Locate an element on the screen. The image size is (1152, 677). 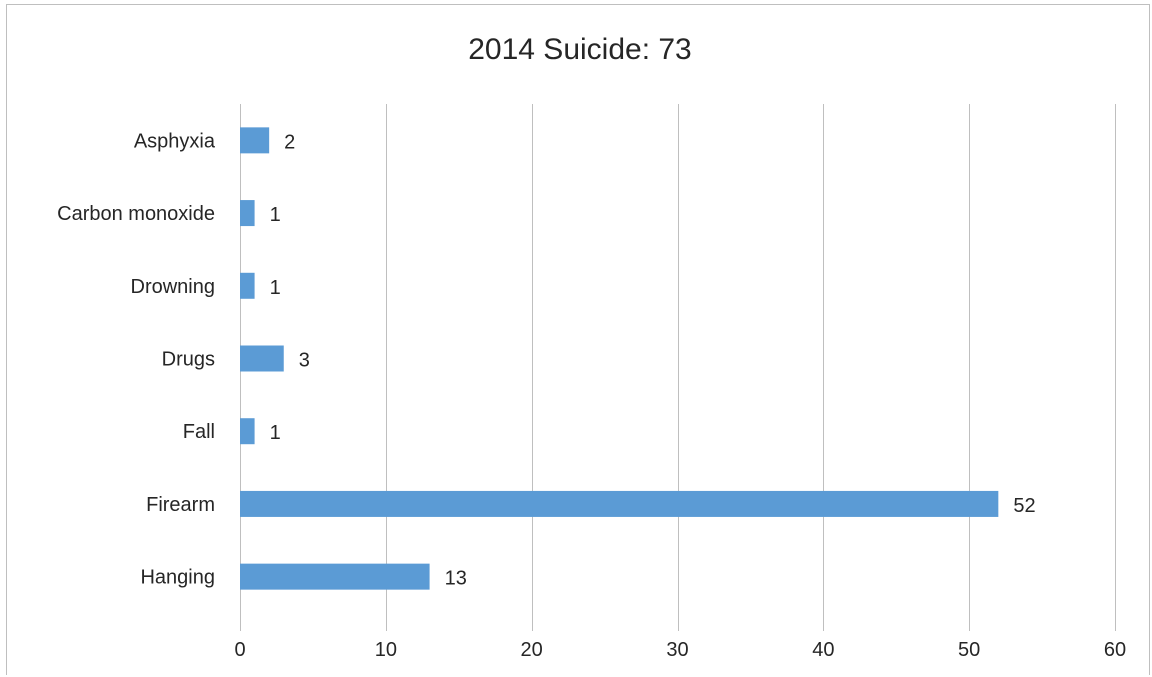
category-label: Hanging is located at coordinates (177, 578).